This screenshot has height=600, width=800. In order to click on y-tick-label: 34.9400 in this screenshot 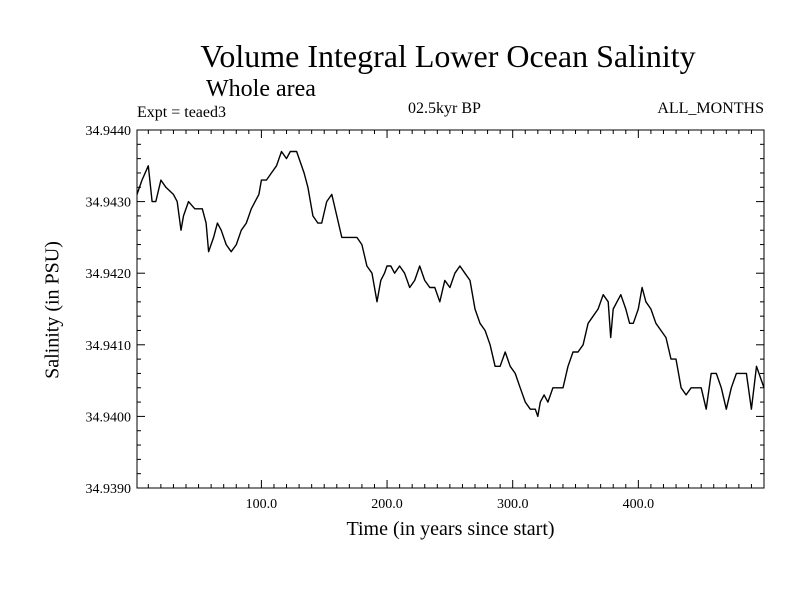, I will do `click(109, 417)`.